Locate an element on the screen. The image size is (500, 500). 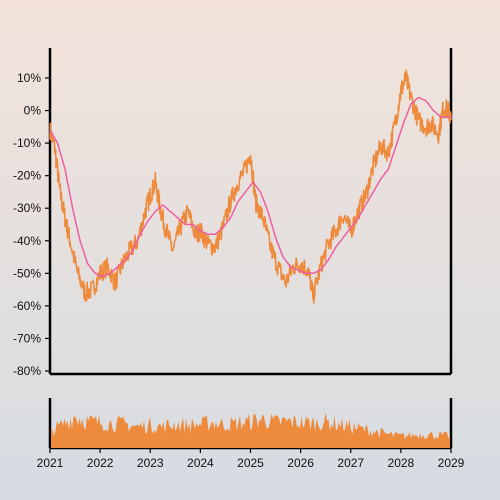
x-tick-label: 2021 is located at coordinates (50, 463).